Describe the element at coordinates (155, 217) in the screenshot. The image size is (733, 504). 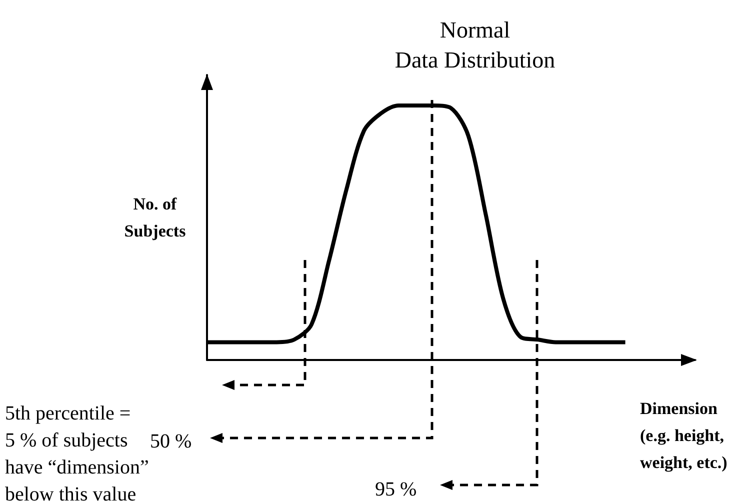
I see `y-axis-title: No. of Subjects` at that location.